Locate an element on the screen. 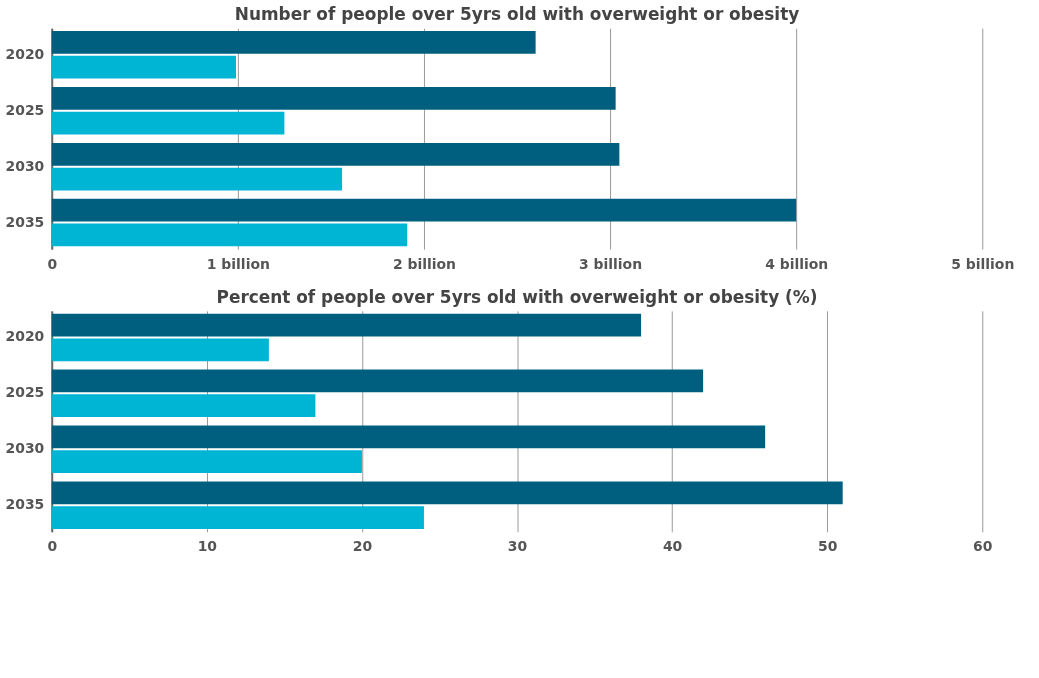  x-tick-label: 30 is located at coordinates (517, 546).